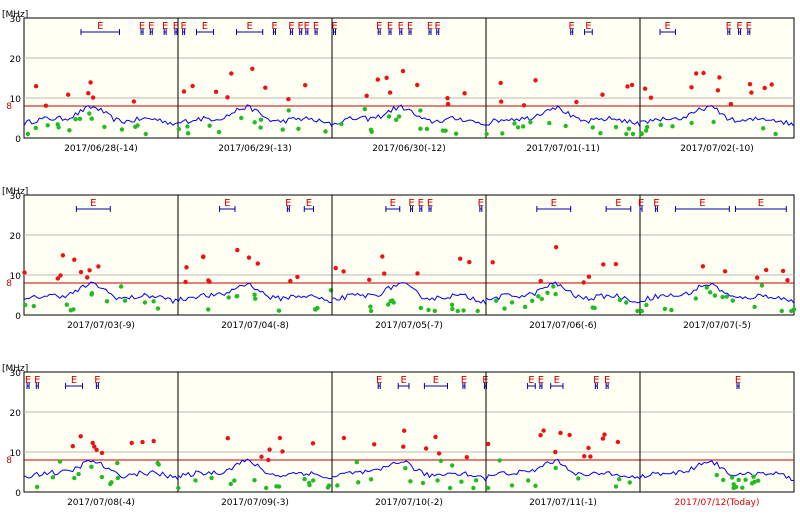 The height and width of the screenshot is (518, 800). I want to click on day-5: 2017/07/07(-5)E E E E, so click(717, 263).